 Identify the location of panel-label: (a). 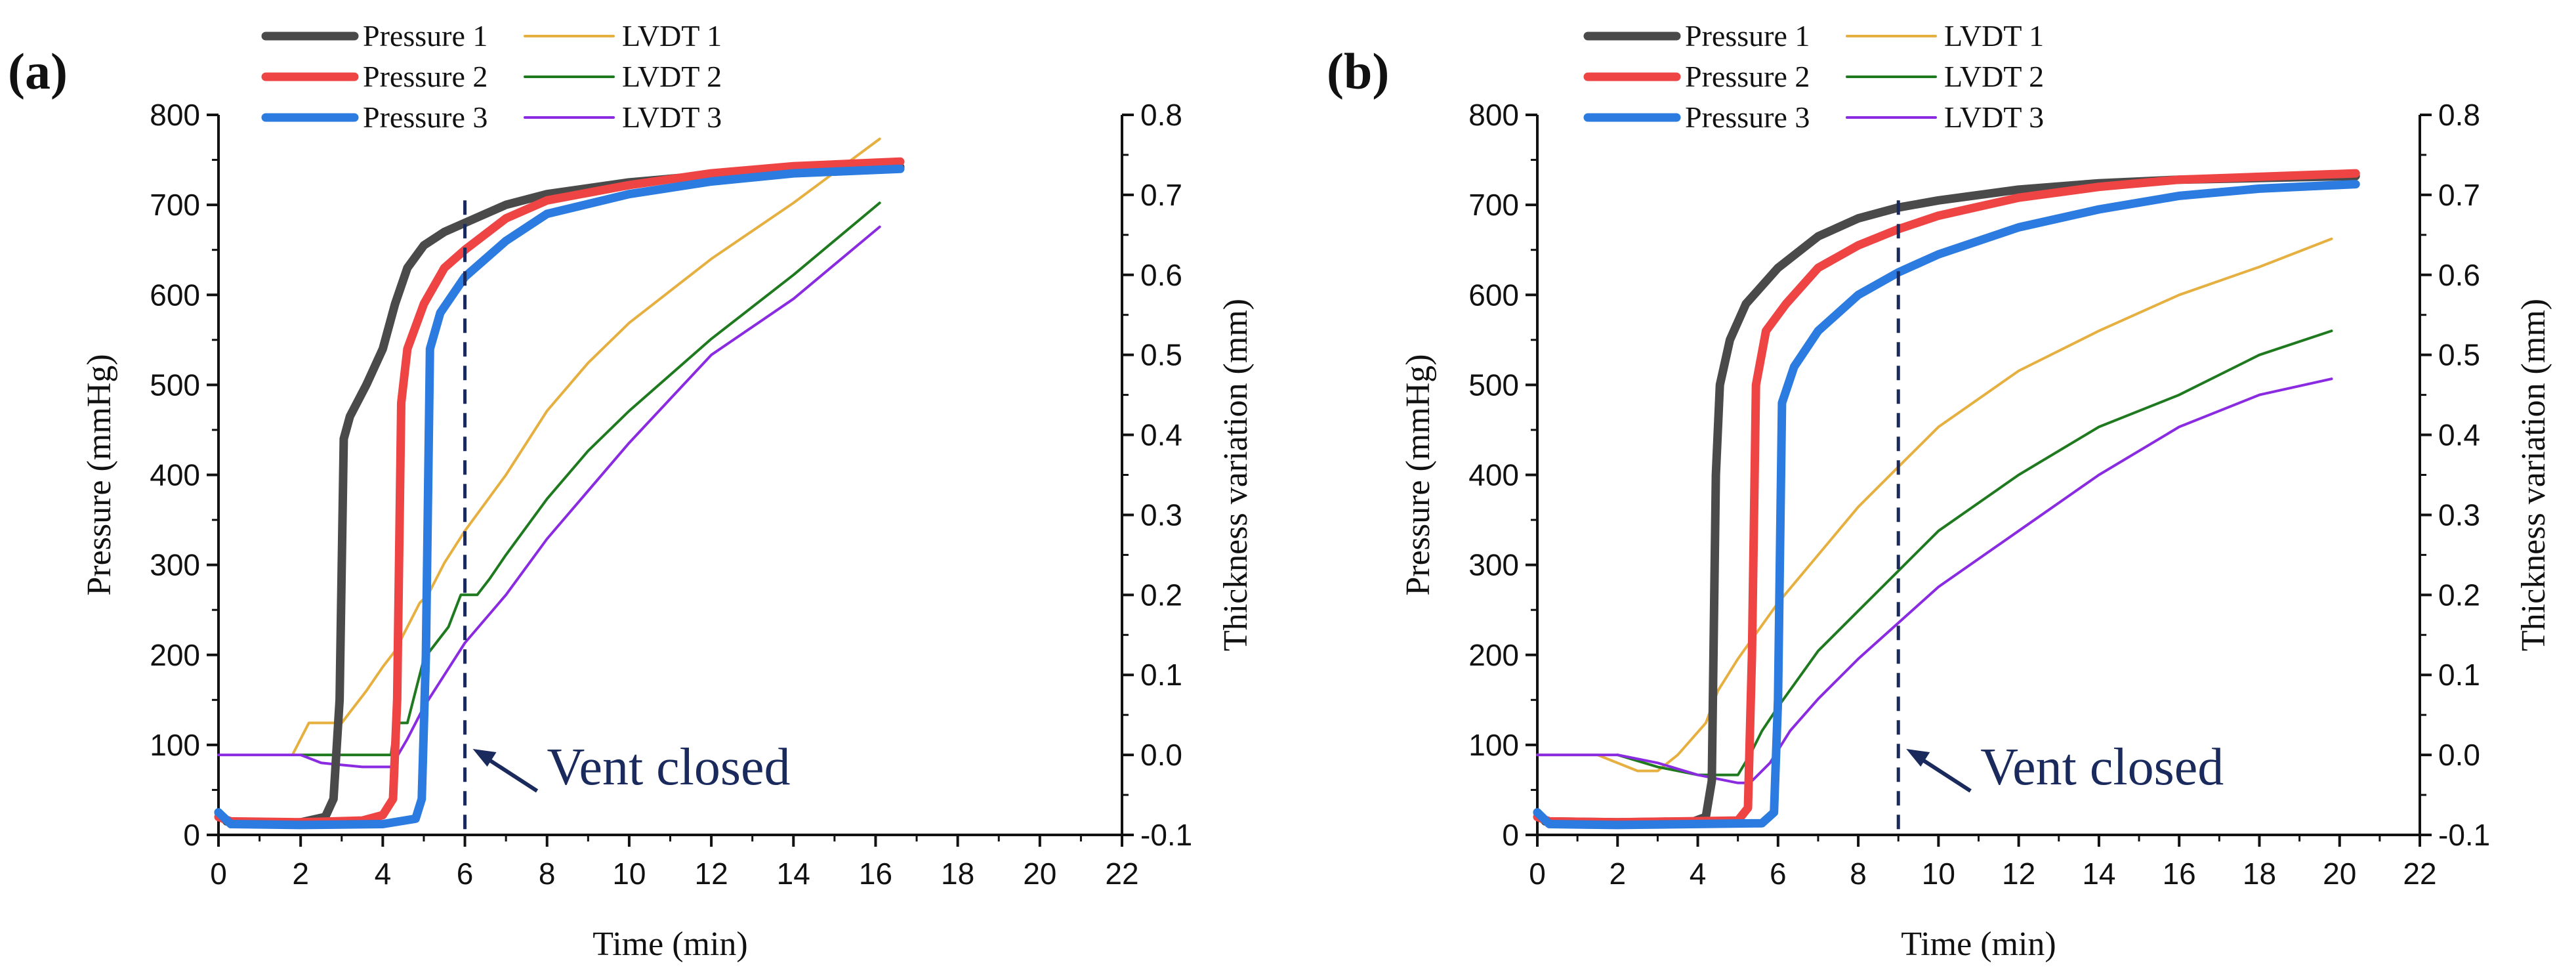
(38, 71).